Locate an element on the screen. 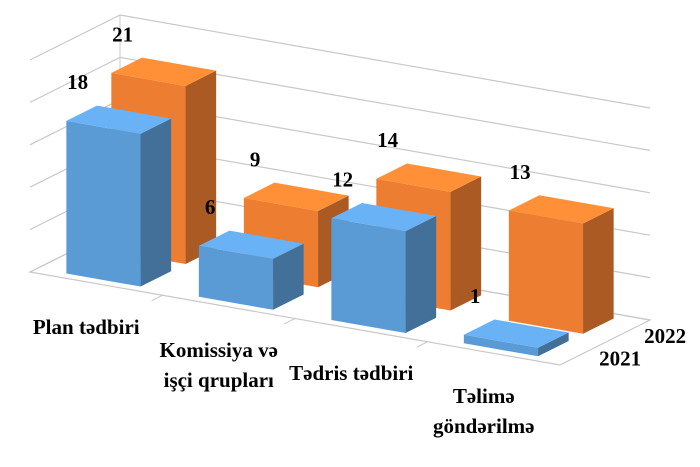  x-tick-label: Plan tədbiri is located at coordinates (86, 326).